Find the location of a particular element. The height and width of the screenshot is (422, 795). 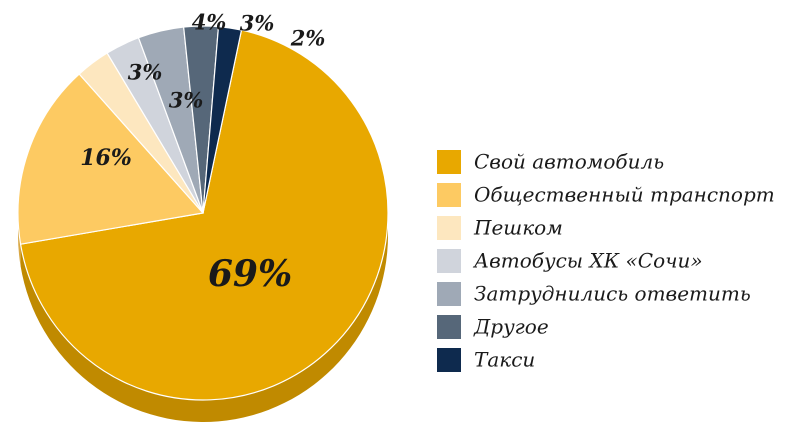

pie-label-3: 3% is located at coordinates (186, 100).